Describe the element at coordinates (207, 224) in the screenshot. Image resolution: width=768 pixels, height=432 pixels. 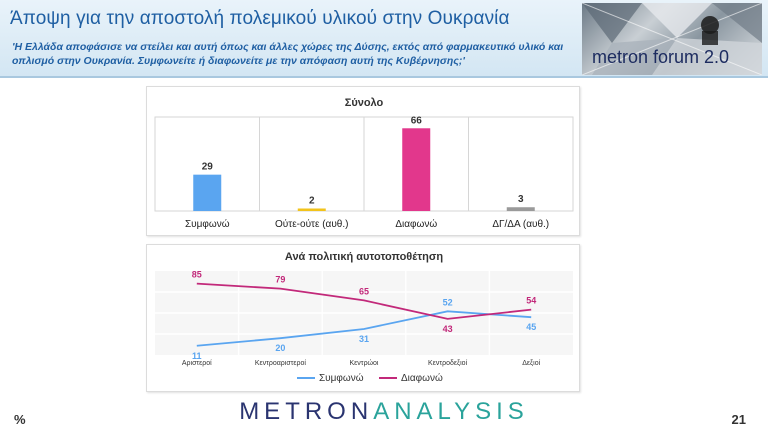
I see `bar-category-label: Συμφωνώ` at that location.